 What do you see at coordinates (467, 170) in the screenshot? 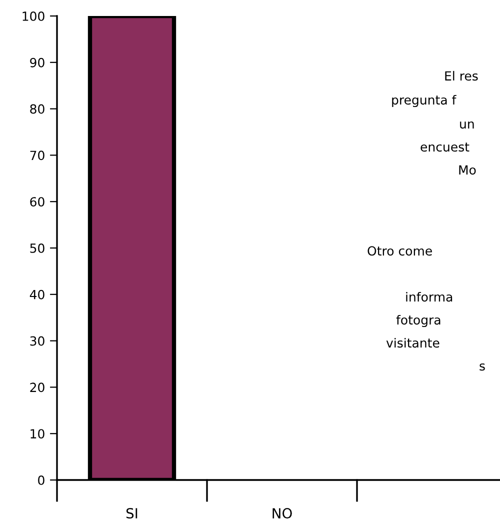
I see `annotation: Mo` at bounding box center [467, 170].